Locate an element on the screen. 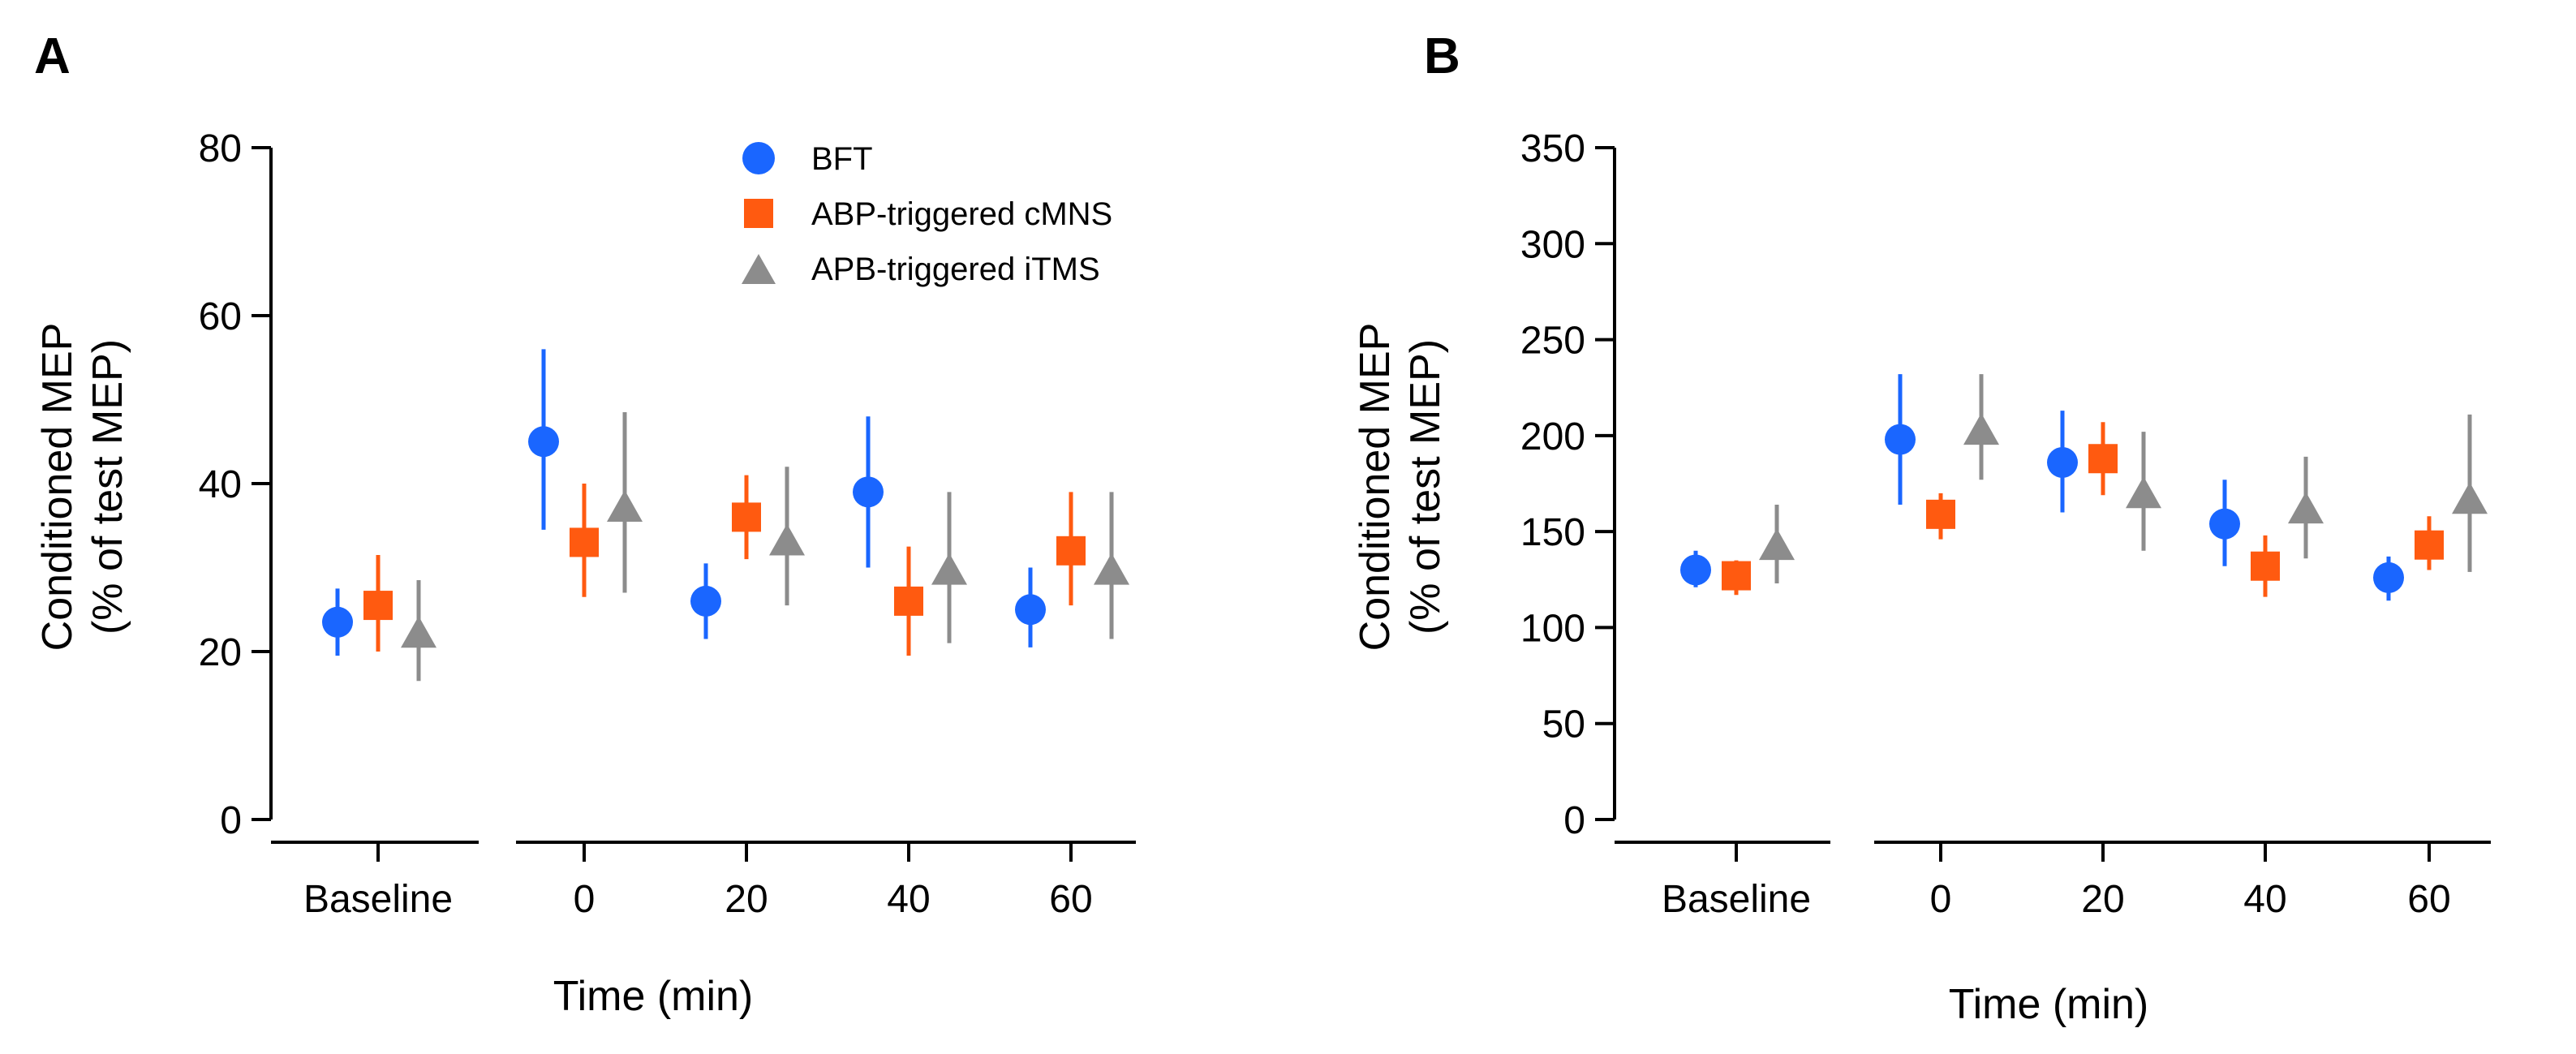  legend-item-cmns: ABP-triggered cMNS is located at coordinates (928, 214).